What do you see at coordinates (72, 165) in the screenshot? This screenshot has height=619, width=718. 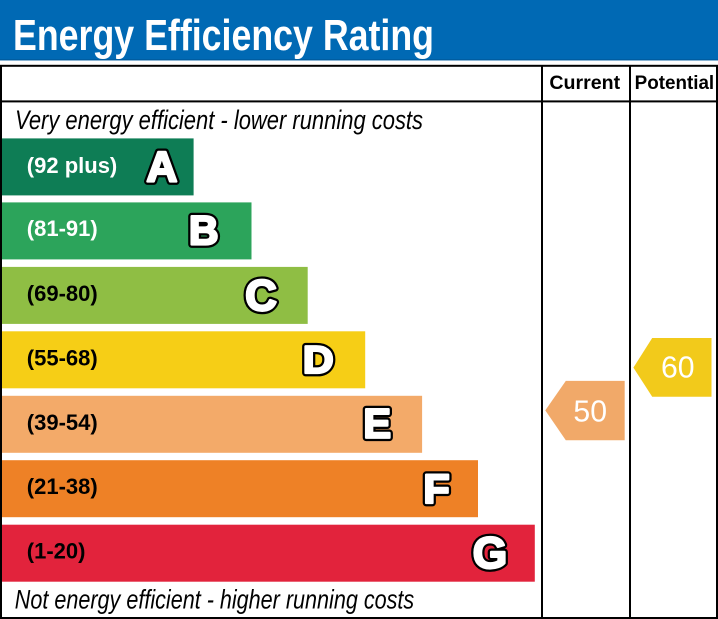 I see `svg-text: (92 plus)` at bounding box center [72, 165].